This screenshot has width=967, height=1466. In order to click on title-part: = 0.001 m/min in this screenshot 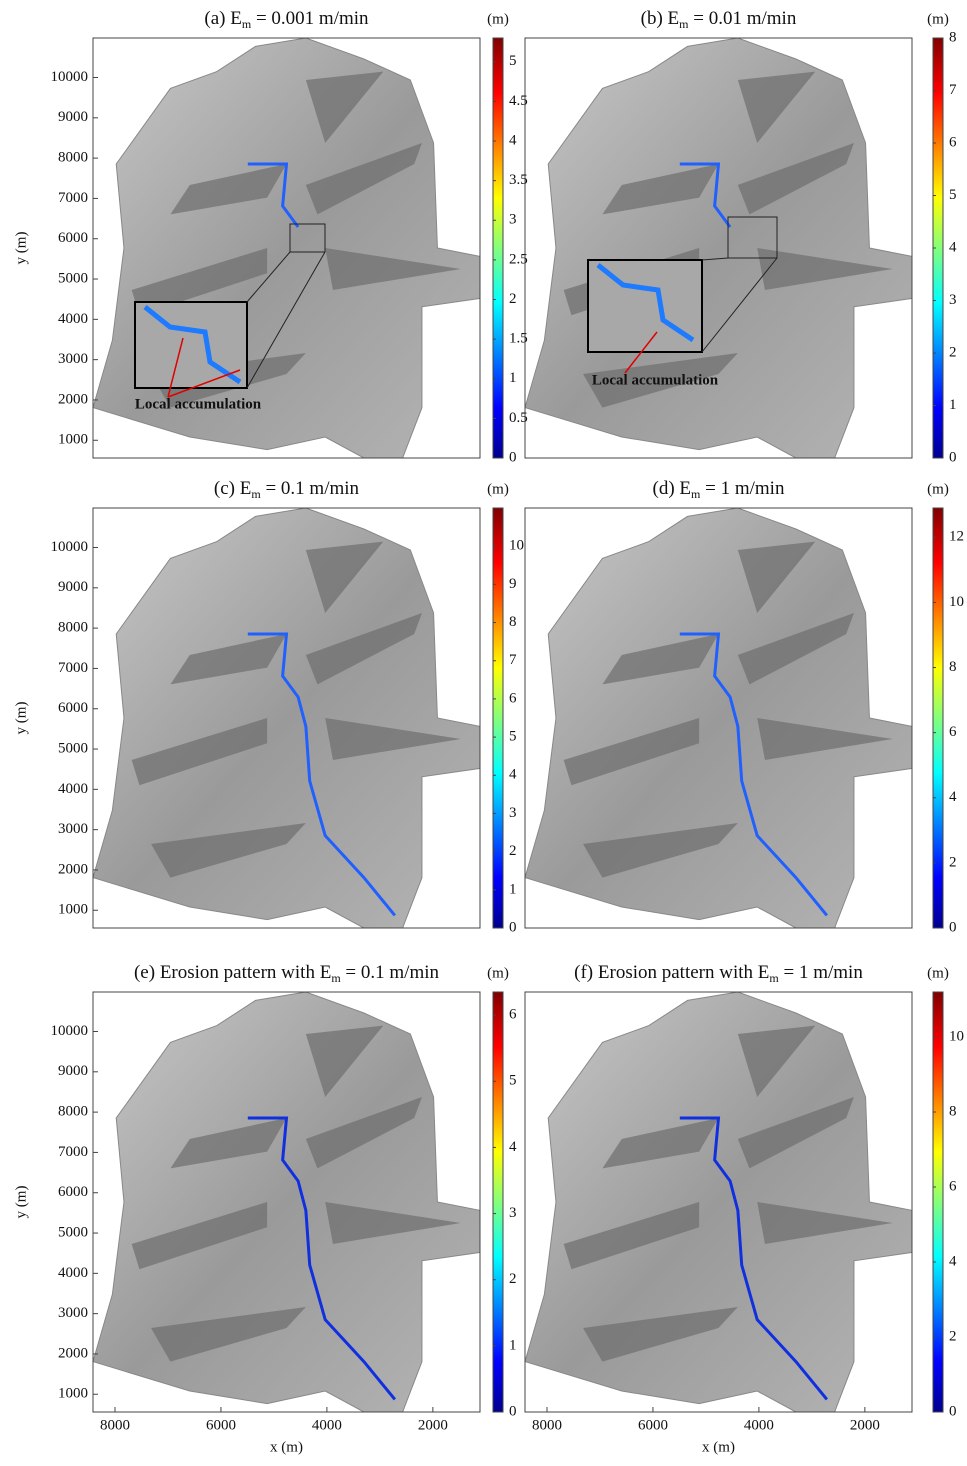, I will do `click(310, 18)`.